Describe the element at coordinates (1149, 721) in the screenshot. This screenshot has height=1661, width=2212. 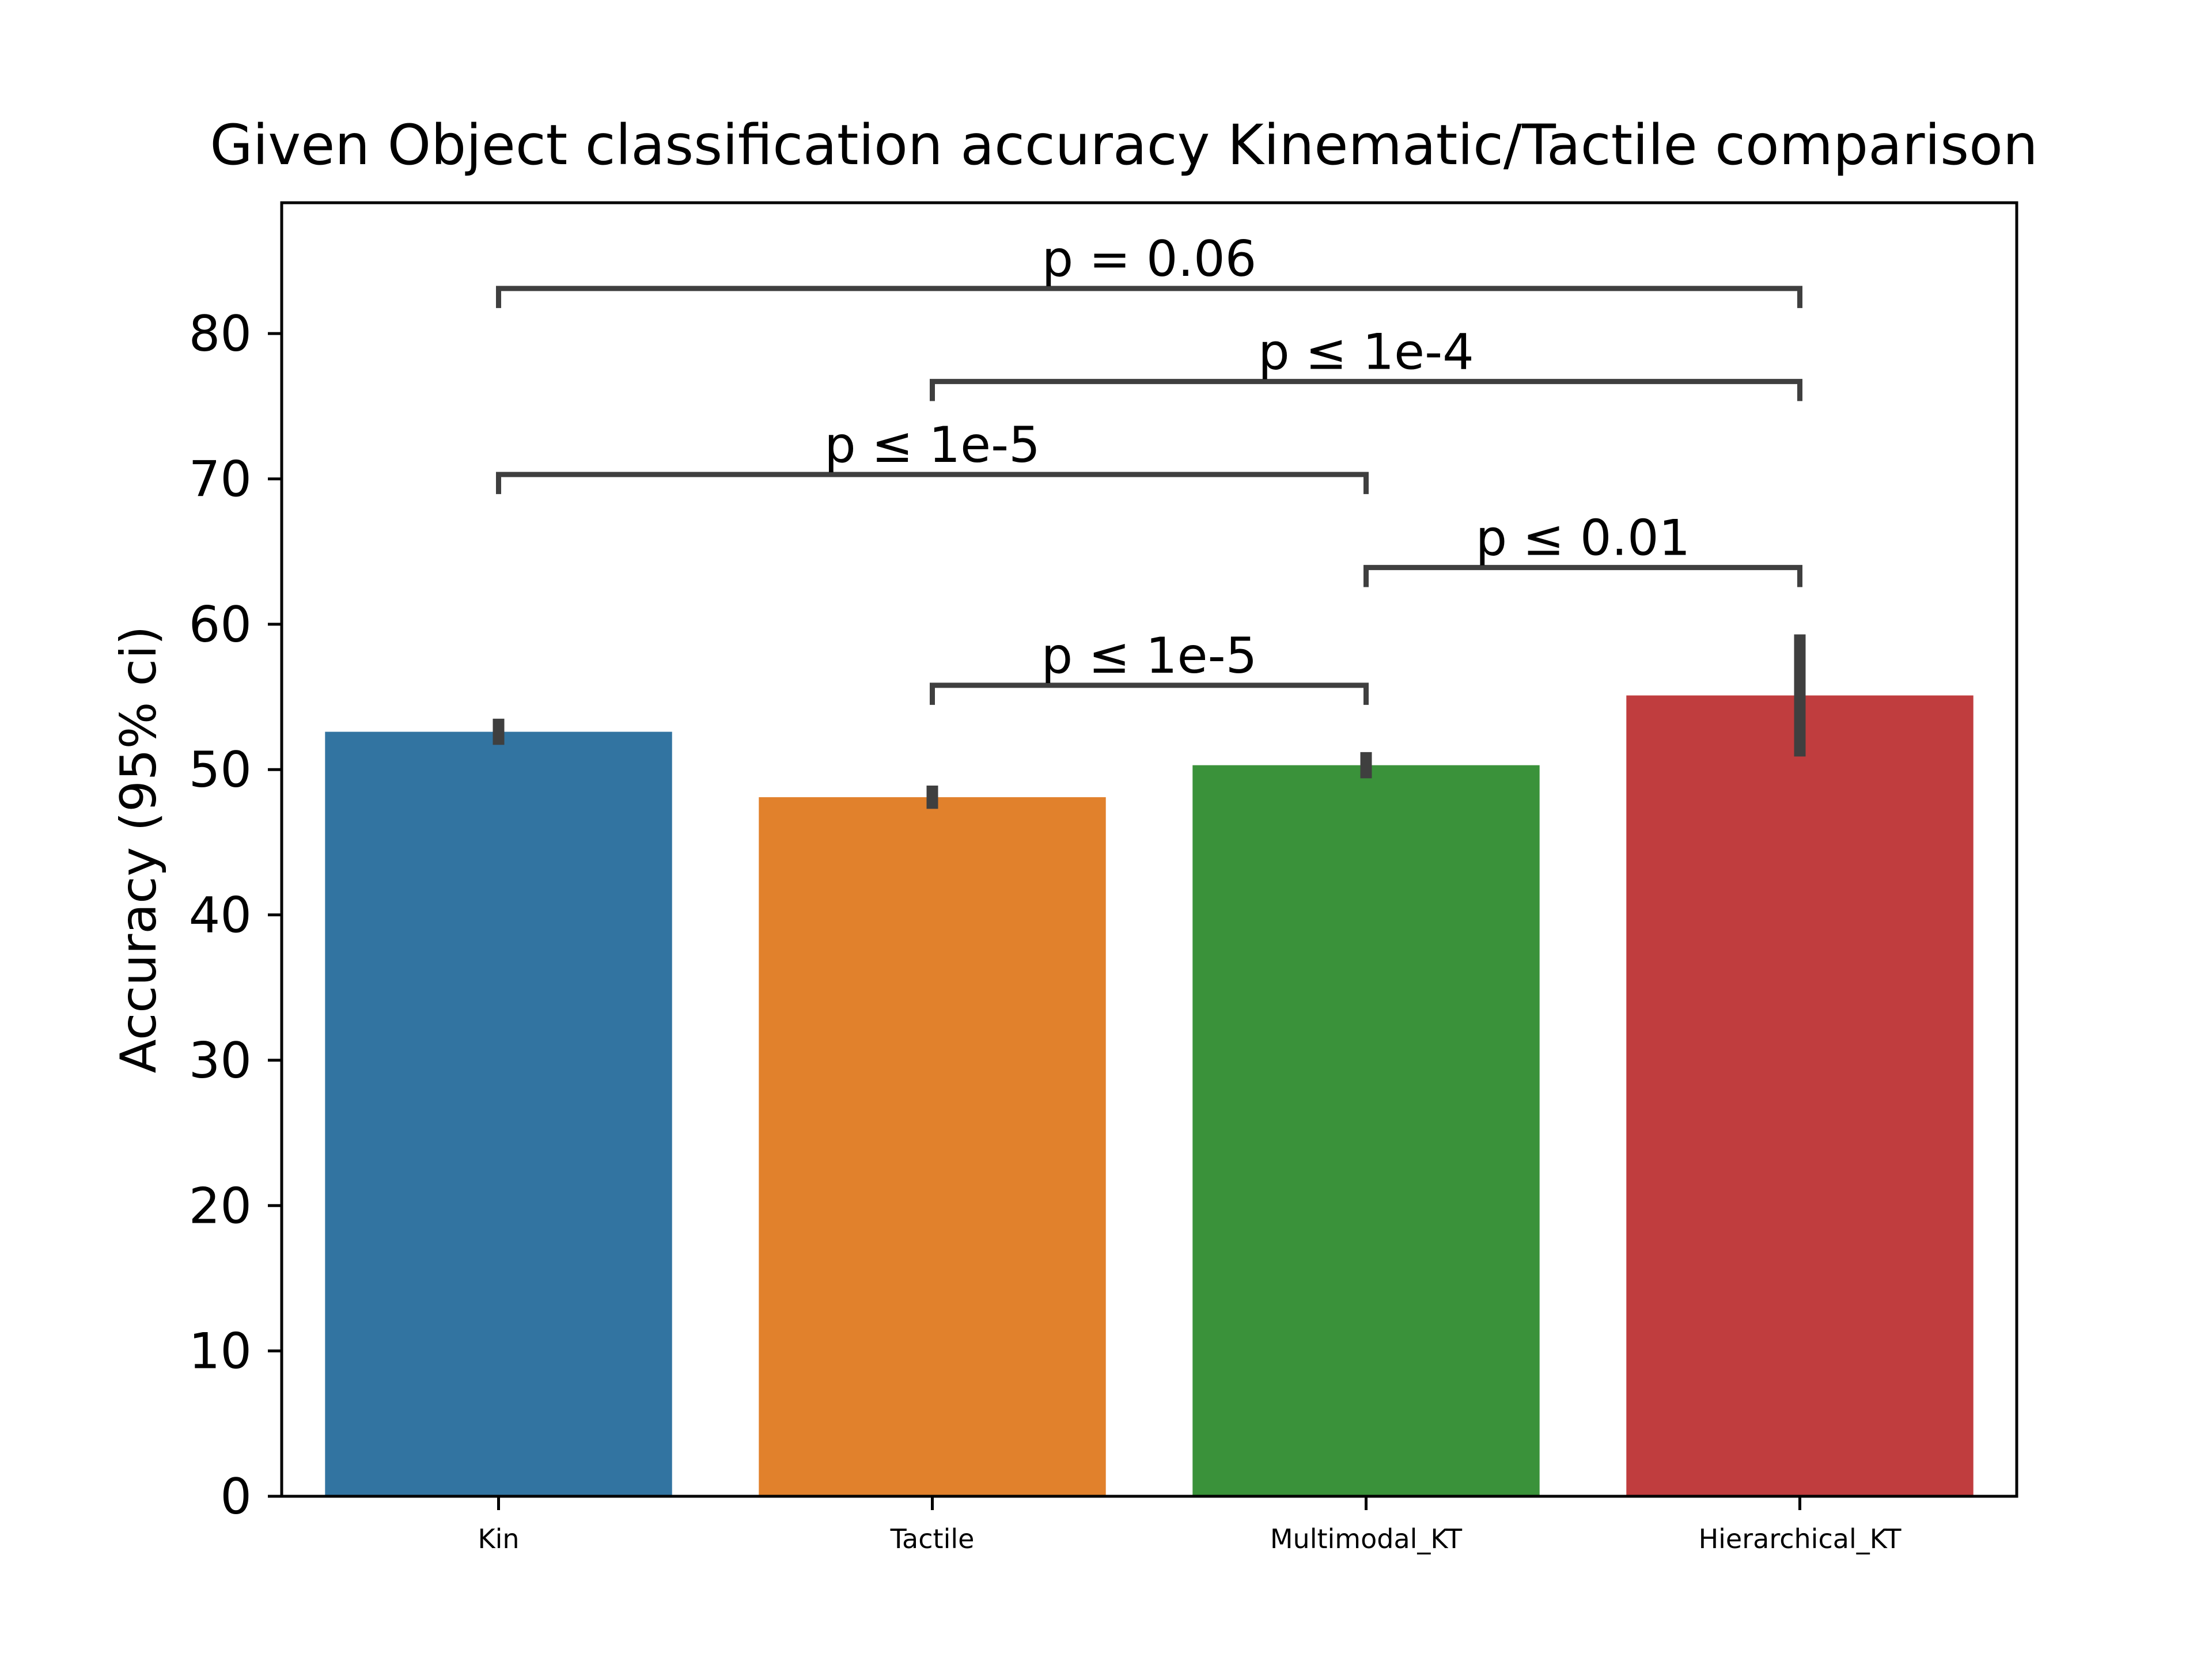
I see `error-bars-layer` at that location.